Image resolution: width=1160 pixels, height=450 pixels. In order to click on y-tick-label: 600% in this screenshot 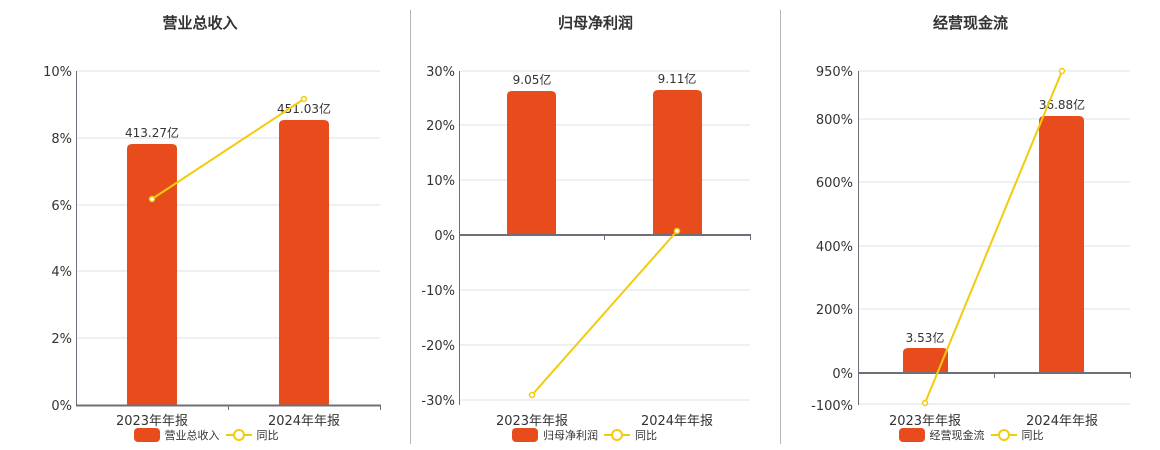, I will do `click(834, 183)`.